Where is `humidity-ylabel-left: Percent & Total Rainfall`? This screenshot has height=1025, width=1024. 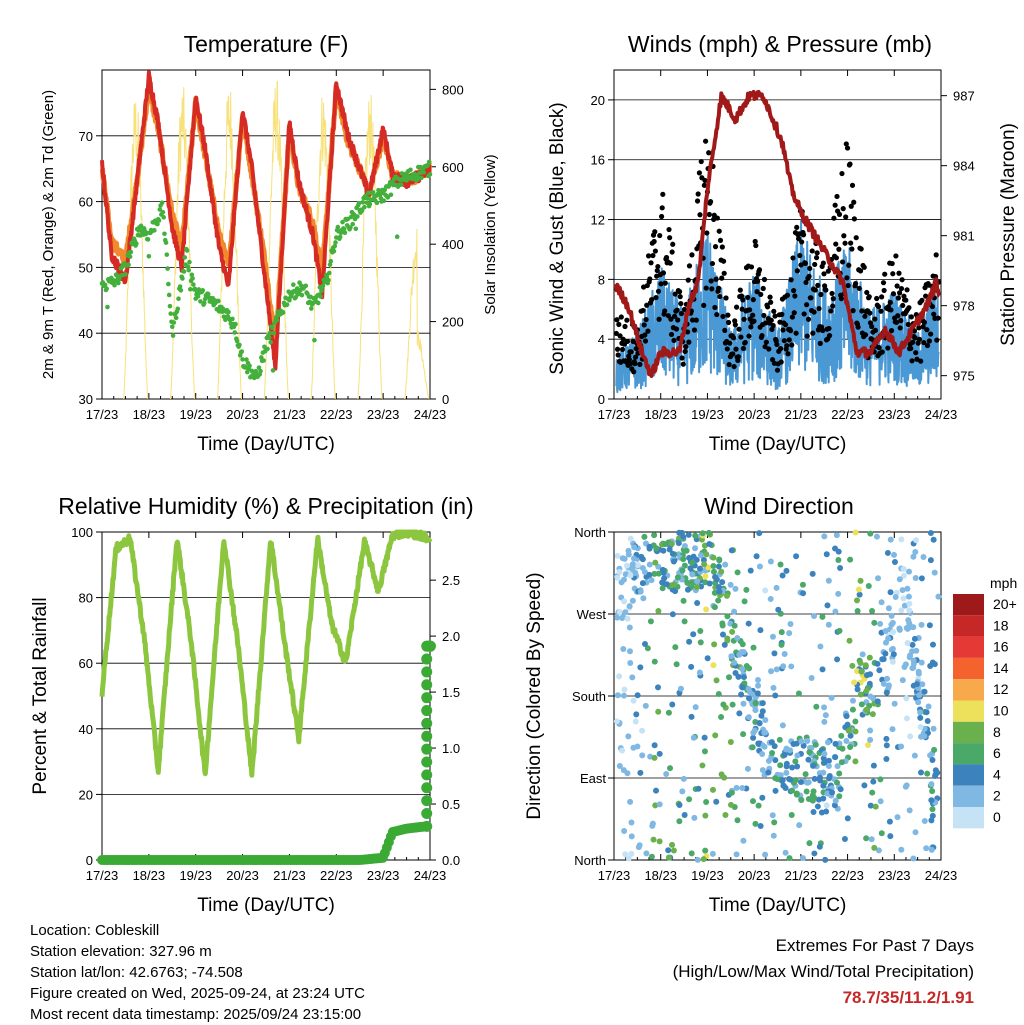 humidity-ylabel-left: Percent & Total Rainfall is located at coordinates (40, 695).